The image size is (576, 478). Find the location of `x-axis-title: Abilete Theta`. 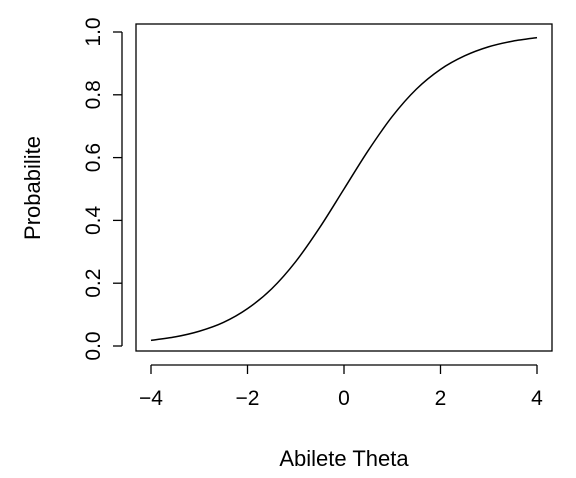

x-axis-title: Abilete Theta is located at coordinates (344, 458).